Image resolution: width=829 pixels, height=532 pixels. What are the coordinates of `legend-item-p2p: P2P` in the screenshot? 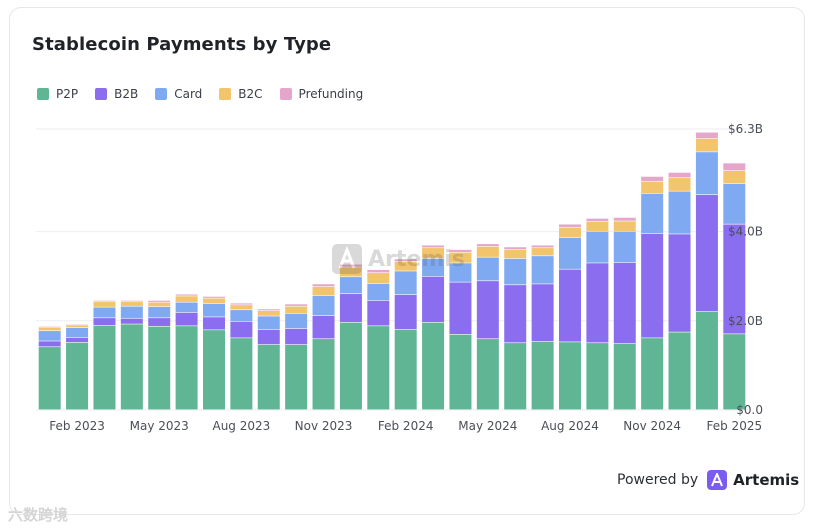 It's located at (57, 94).